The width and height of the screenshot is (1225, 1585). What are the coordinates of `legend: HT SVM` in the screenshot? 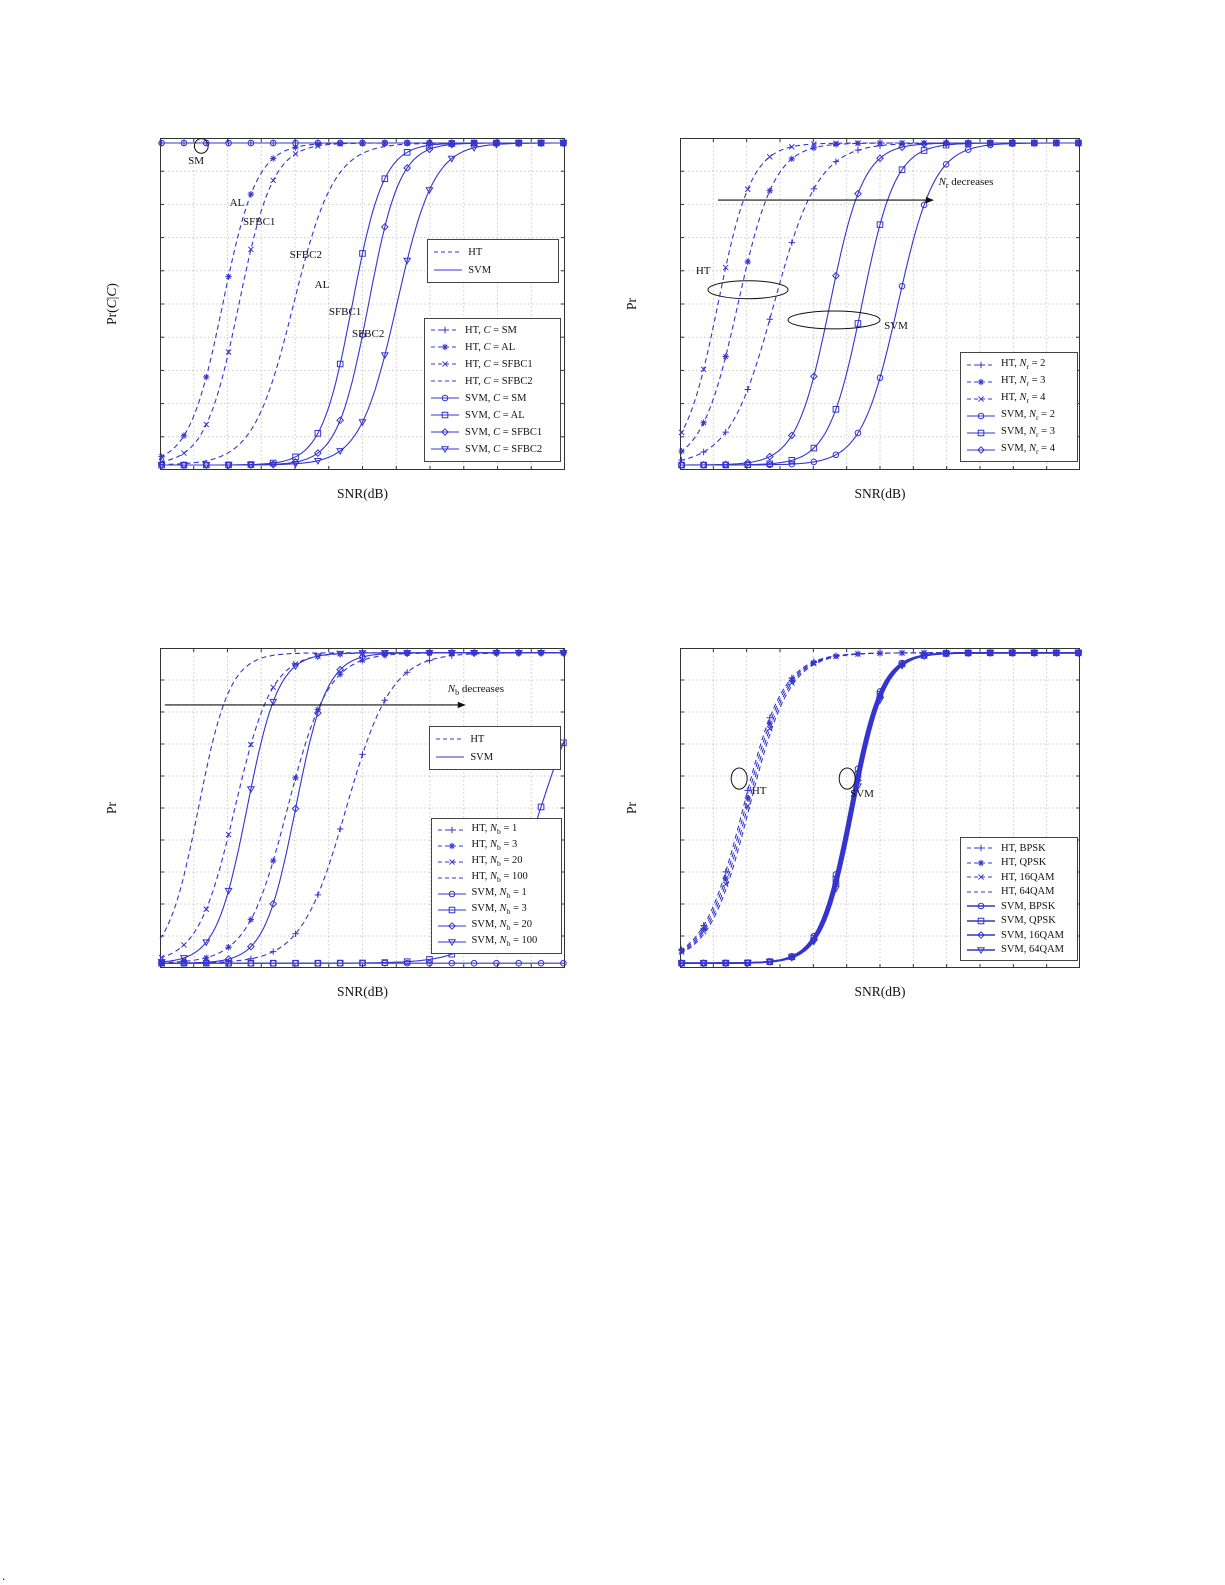 It's located at (493, 261).